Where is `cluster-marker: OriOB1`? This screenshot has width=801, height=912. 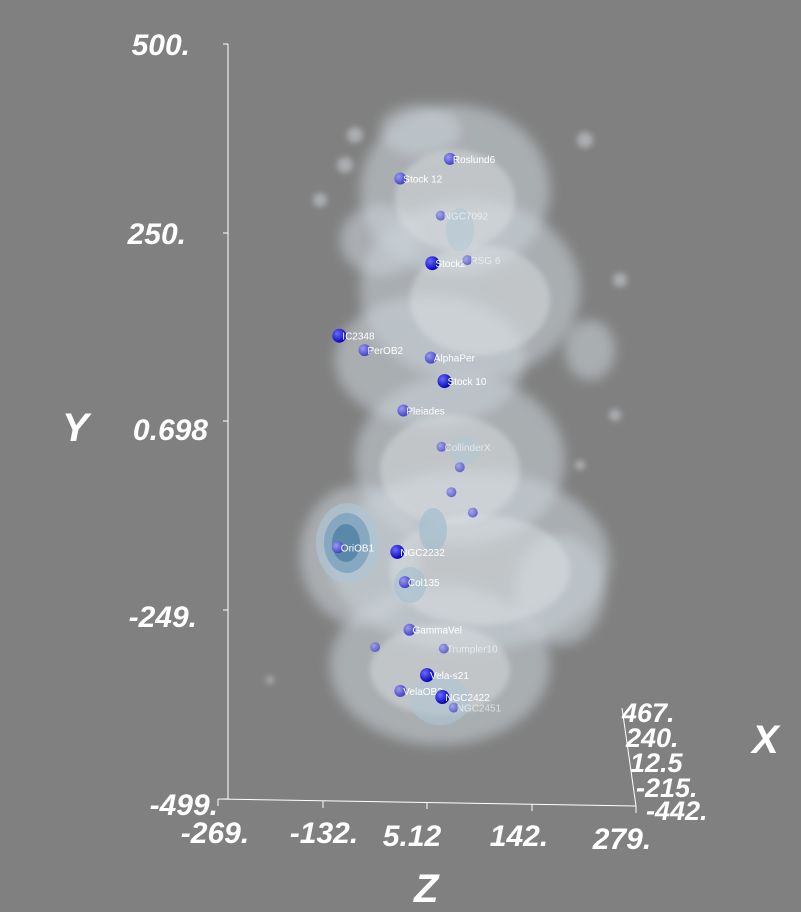 cluster-marker: OriOB1 is located at coordinates (353, 547).